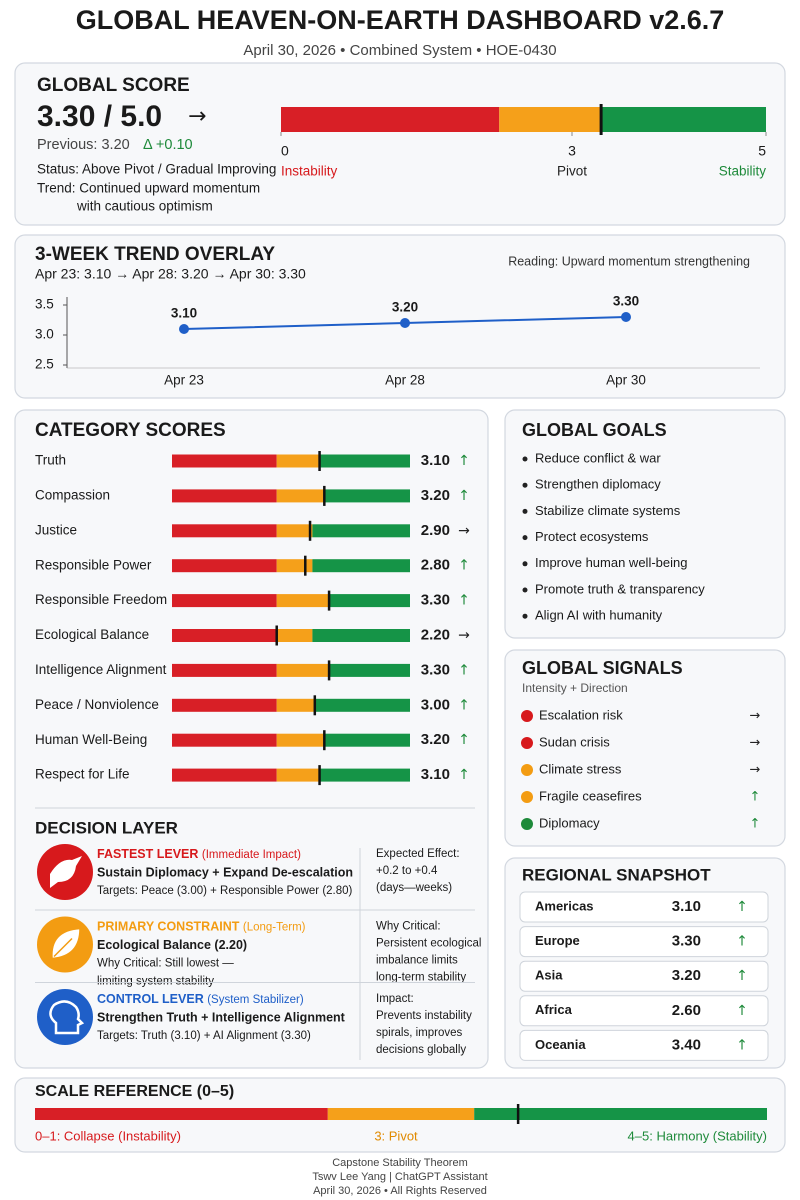 The width and height of the screenshot is (800, 1200). I want to click on scale-tick-label: 0, so click(285, 151).